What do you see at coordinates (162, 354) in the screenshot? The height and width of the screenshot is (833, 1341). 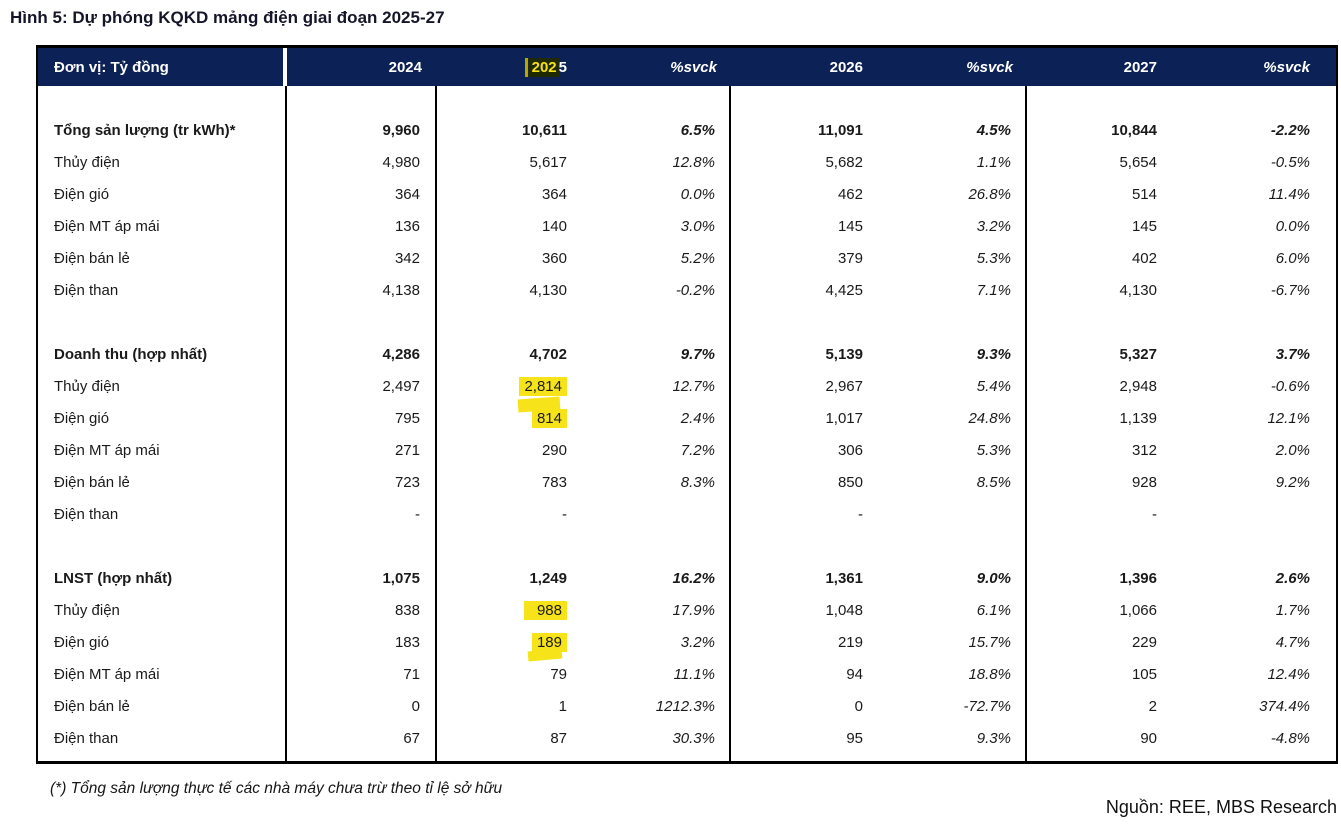 I see `row-label: Doanh thu (hợp nhất)` at bounding box center [162, 354].